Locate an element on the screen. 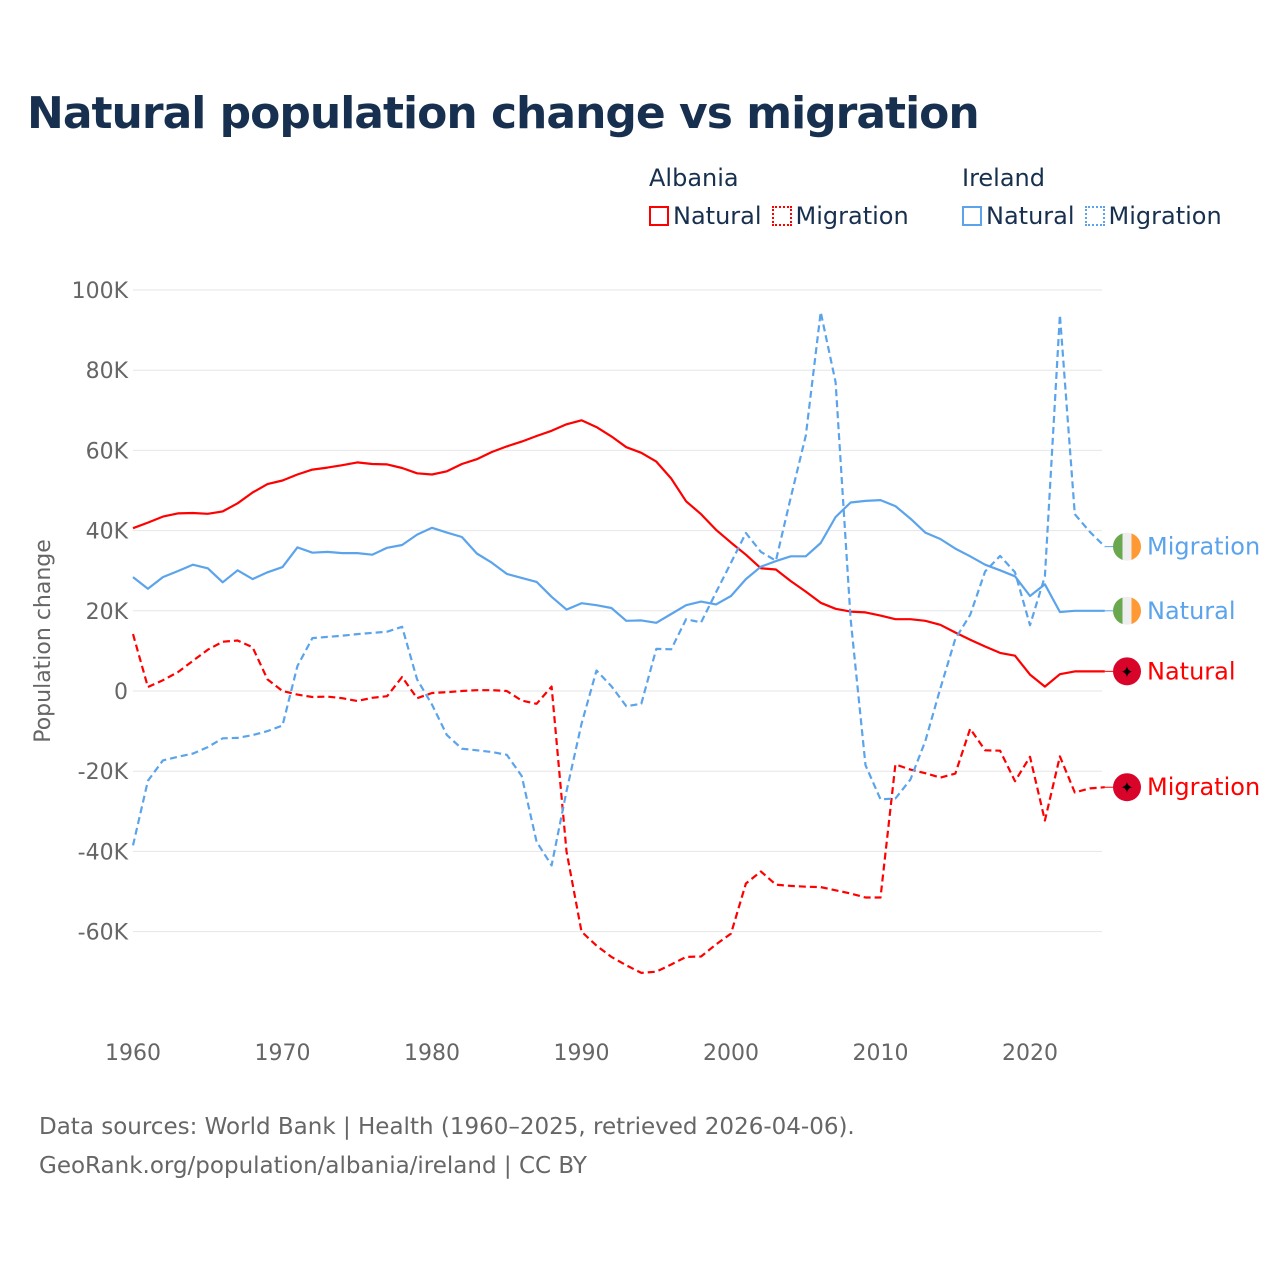  x-tick-label: 2010 is located at coordinates (881, 1053).